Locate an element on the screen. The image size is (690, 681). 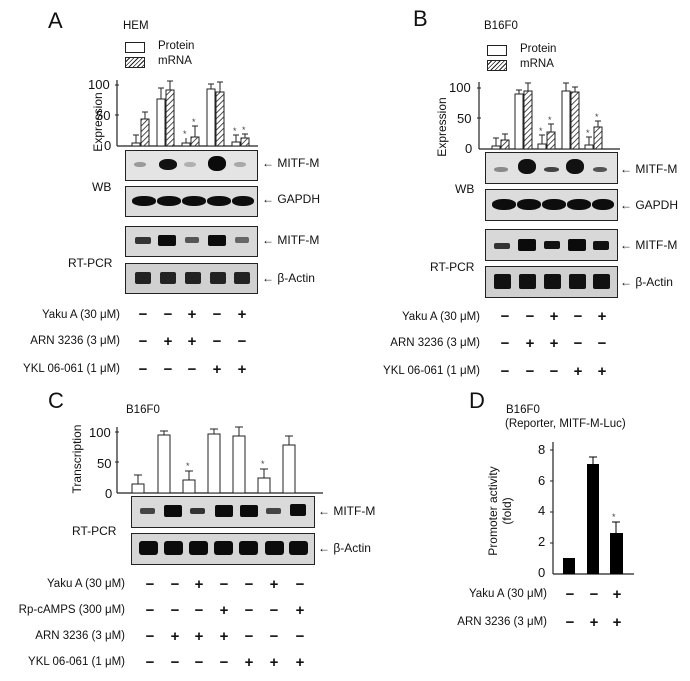
panel-letter: A is located at coordinates (55, 20).